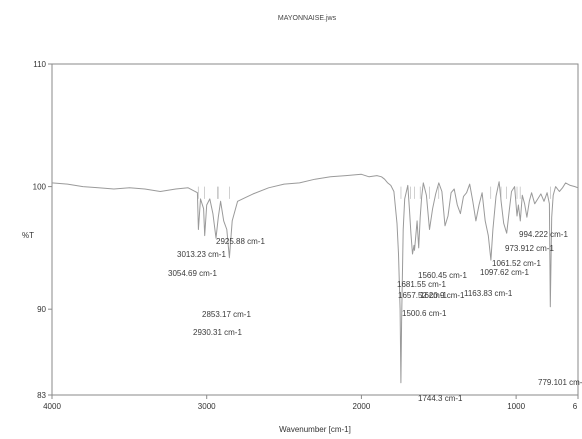 The width and height of the screenshot is (582, 439). Describe the element at coordinates (543, 234) in the screenshot. I see `peak-label: 994.222 cm-1` at that location.